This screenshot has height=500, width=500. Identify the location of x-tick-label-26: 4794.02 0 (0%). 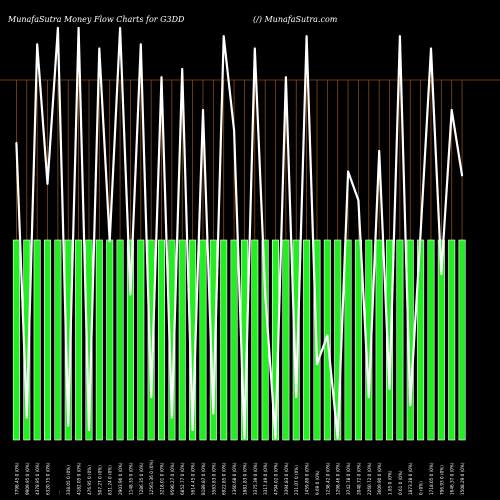
(276, 478).